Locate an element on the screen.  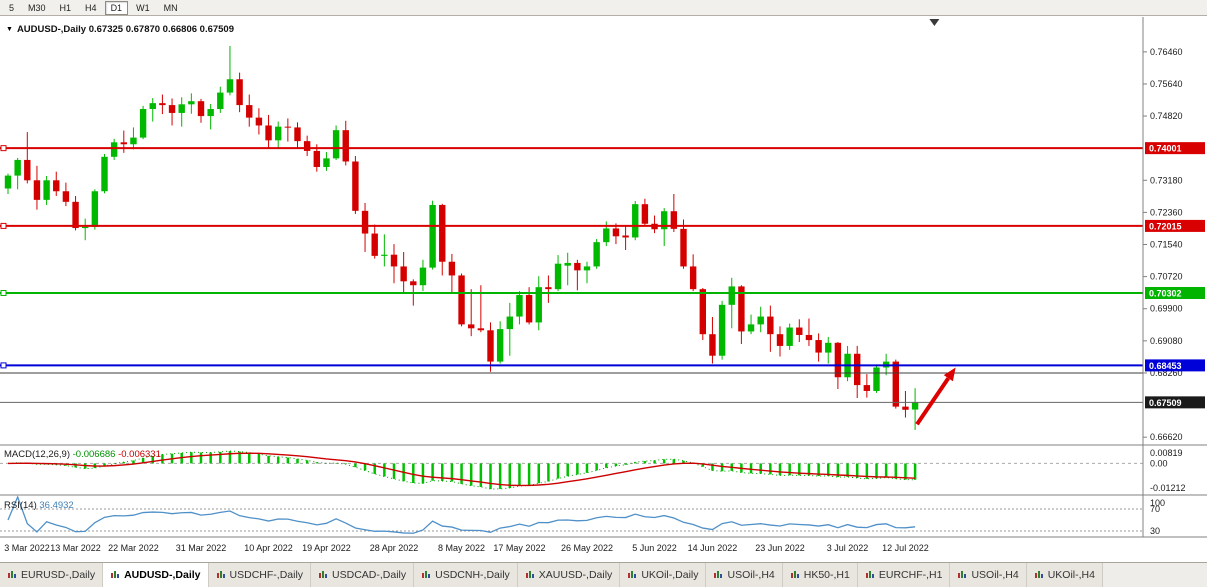
period-button-5: 5 is located at coordinates (11, 8).